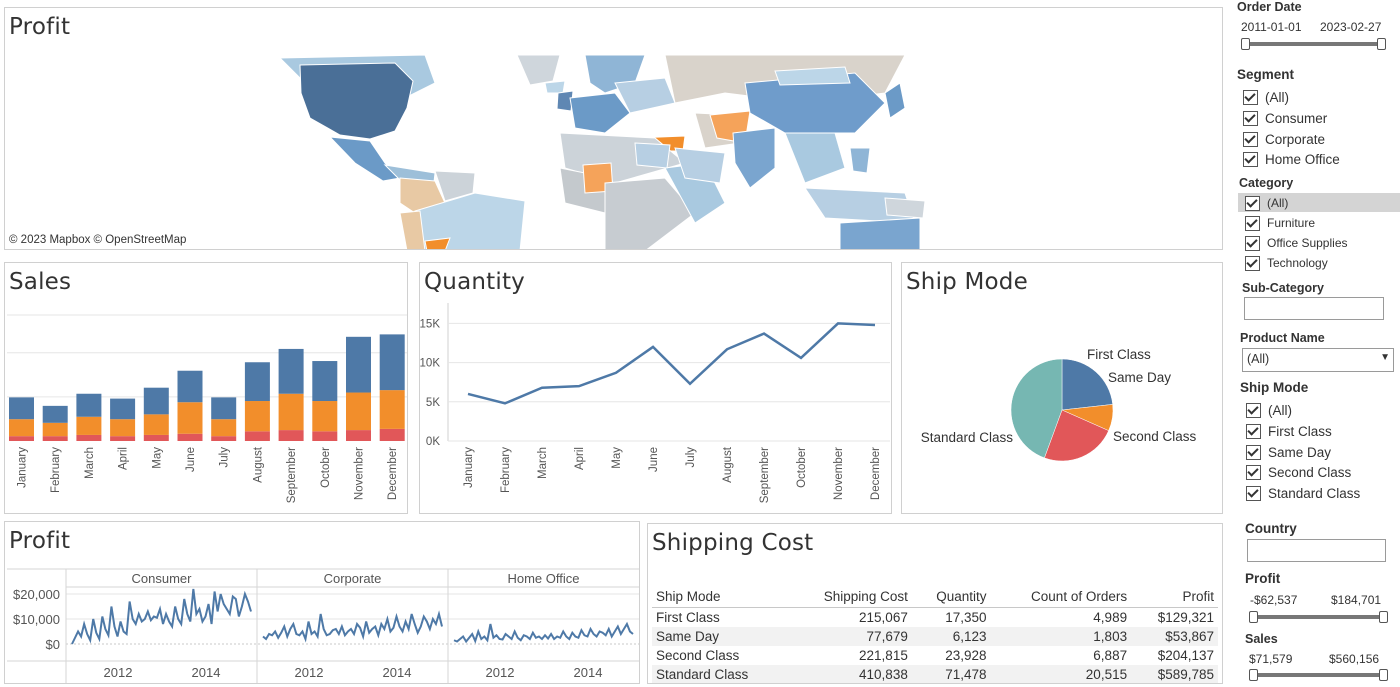 The image size is (1400, 687). Describe the element at coordinates (393, 473) in the screenshot. I see `x-tick-label: December` at that location.